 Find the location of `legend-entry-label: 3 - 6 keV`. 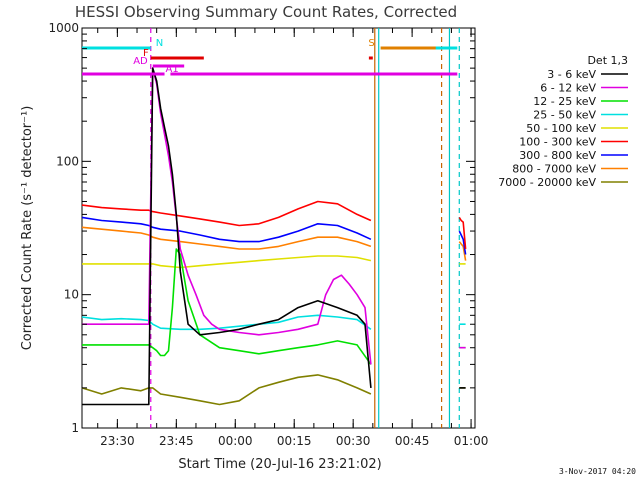

legend-entry-label: 3 - 6 keV is located at coordinates (571, 74).